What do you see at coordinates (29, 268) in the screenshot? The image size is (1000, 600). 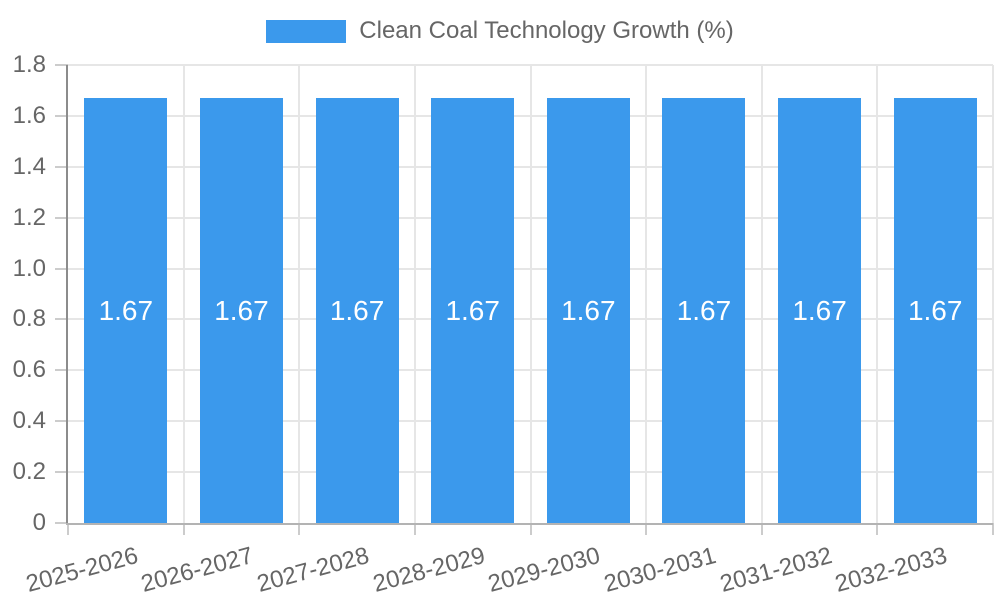 I see `y-tick-label: 1.0` at bounding box center [29, 268].